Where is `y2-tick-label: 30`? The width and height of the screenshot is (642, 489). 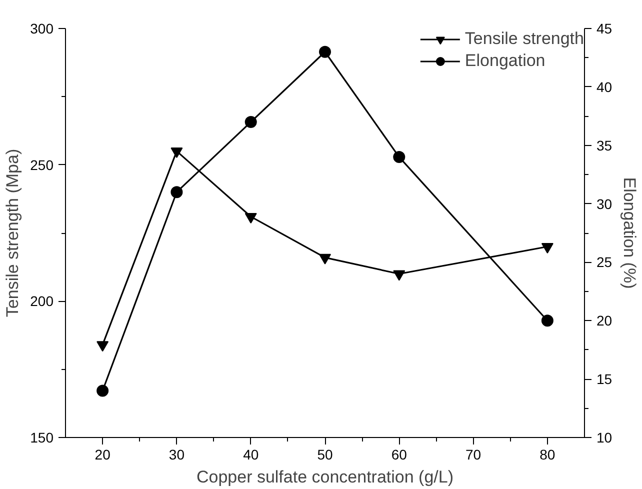 y2-tick-label: 30 is located at coordinates (604, 204).